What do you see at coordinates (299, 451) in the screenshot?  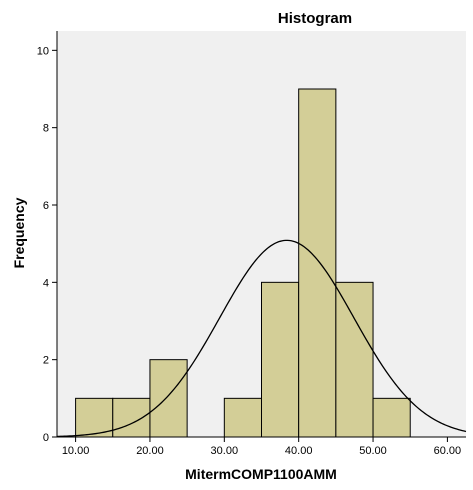 I see `x-tick-label: 40.00` at bounding box center [299, 451].